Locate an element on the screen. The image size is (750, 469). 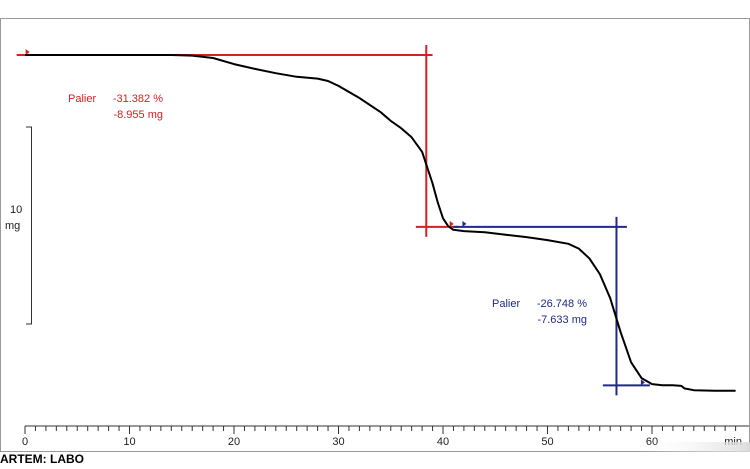
scale-bar: 10 mg is located at coordinates (18, 225).